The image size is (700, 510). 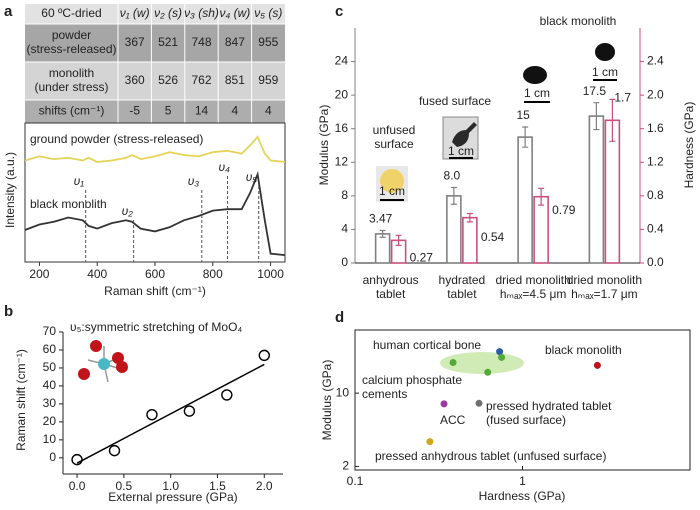 What do you see at coordinates (50, 385) in the screenshot?
I see `y-tick-label: 40` at bounding box center [50, 385].